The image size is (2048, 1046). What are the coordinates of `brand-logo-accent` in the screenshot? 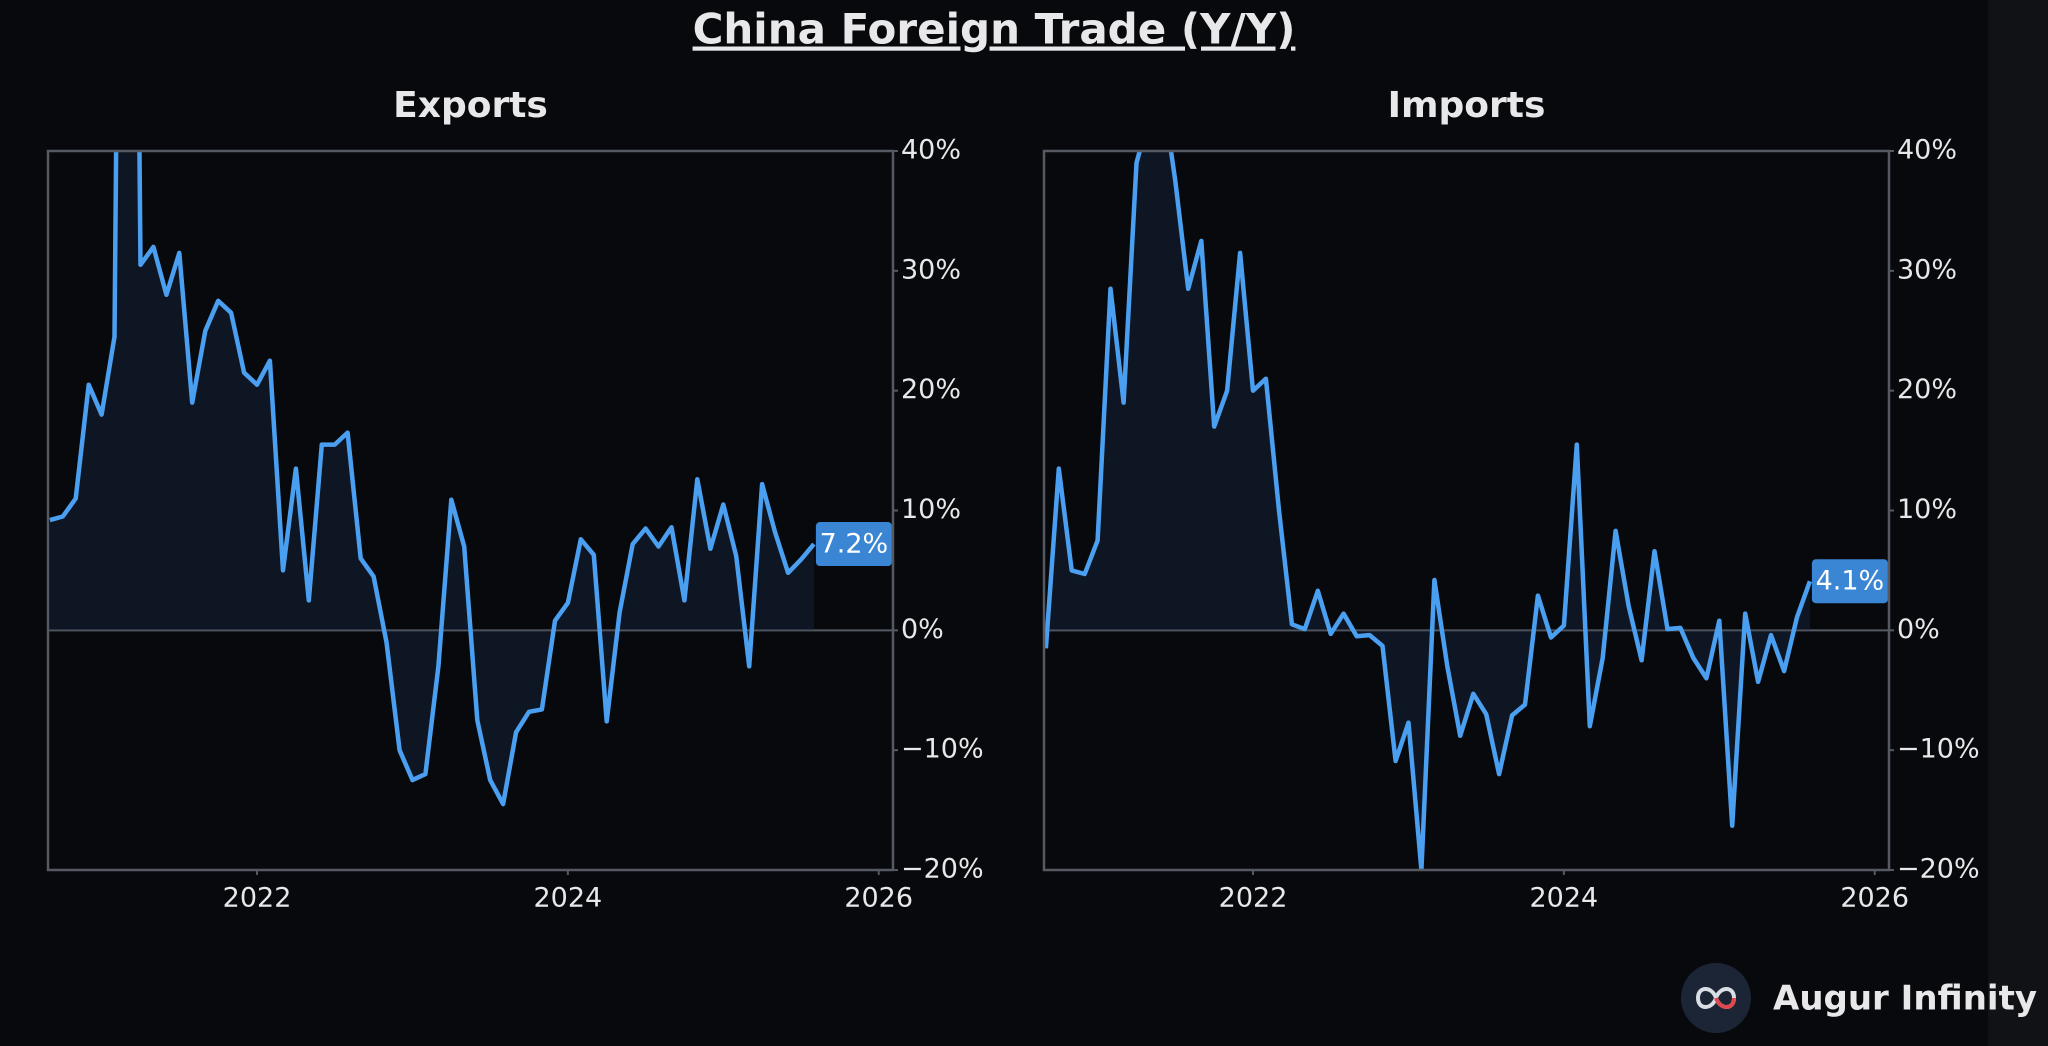 It's located at (1725, 1003).